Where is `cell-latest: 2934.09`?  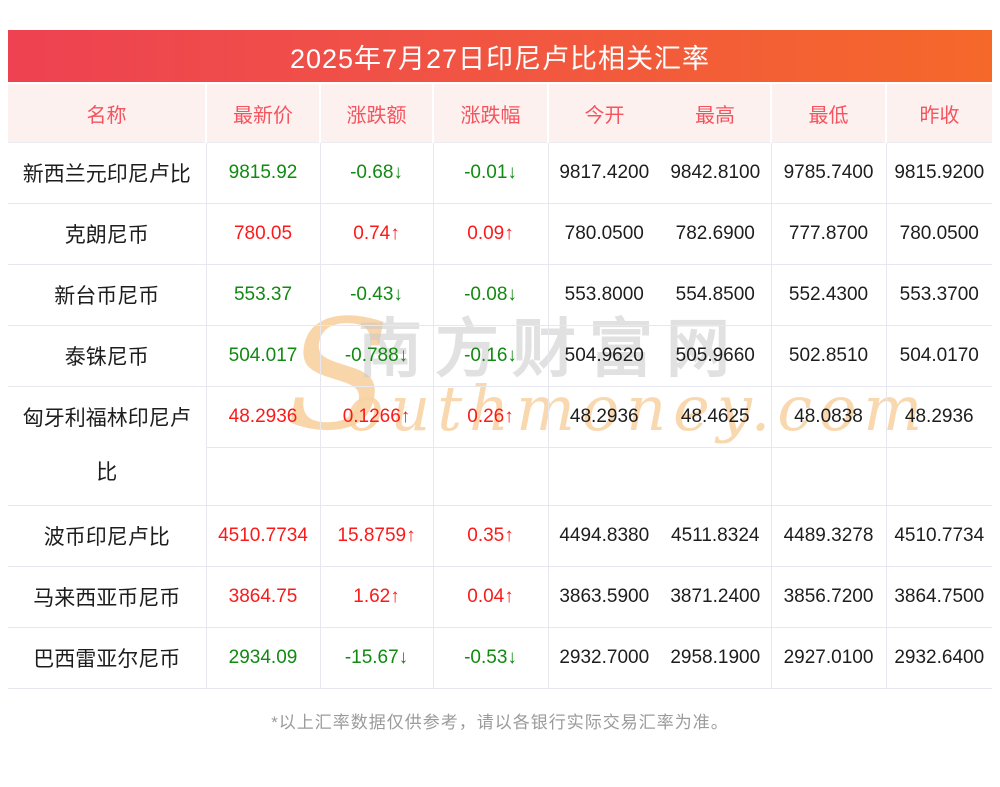 cell-latest: 2934.09 is located at coordinates (263, 658).